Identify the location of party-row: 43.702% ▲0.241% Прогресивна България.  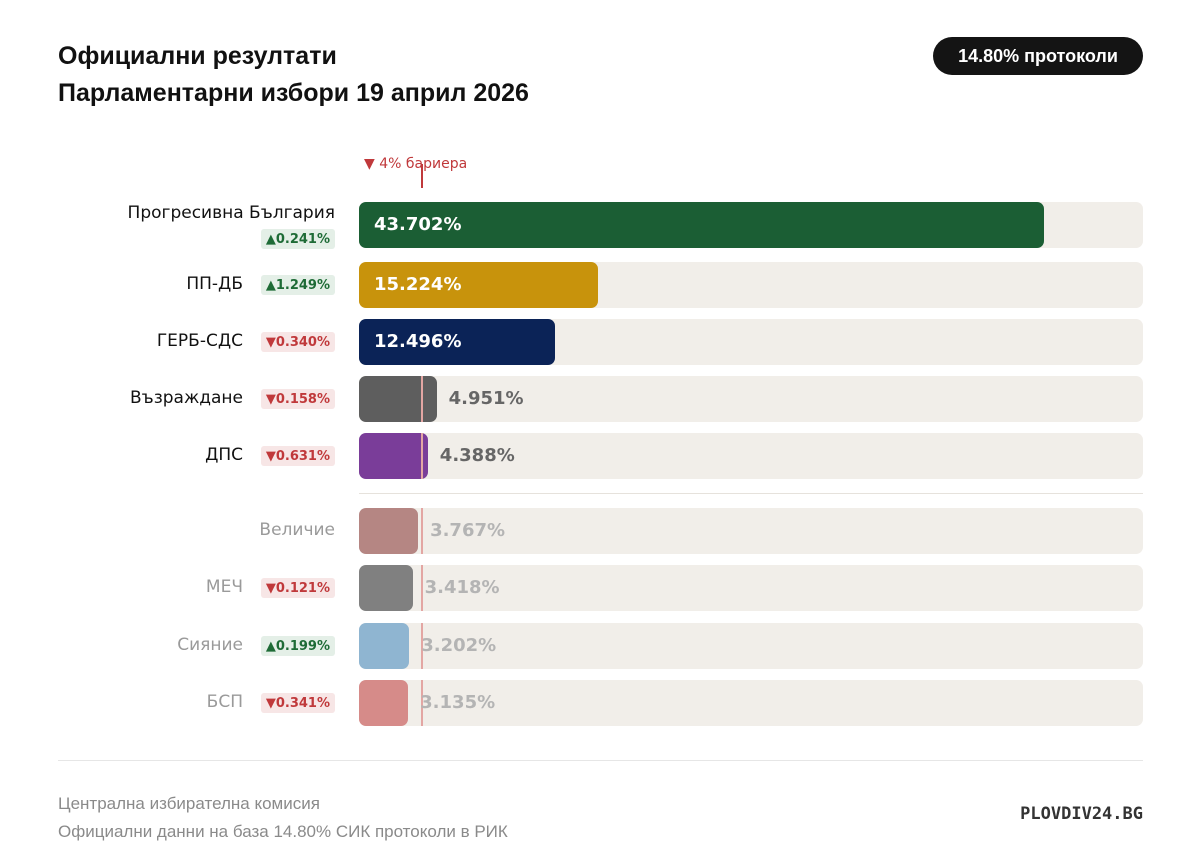
(600, 225).